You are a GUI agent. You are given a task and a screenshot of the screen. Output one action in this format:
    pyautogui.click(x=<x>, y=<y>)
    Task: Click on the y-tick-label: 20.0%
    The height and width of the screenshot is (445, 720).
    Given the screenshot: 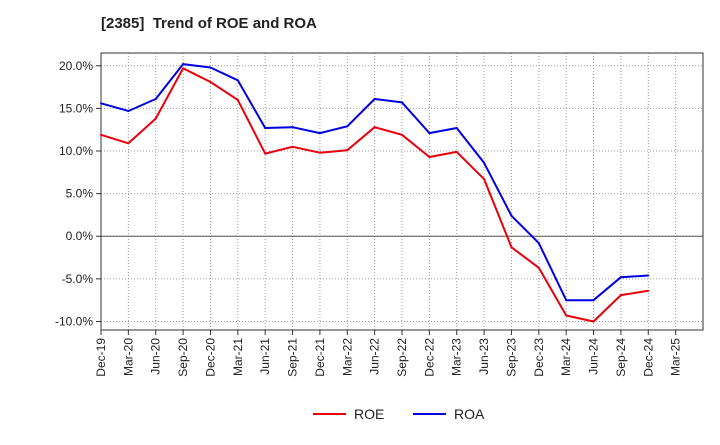 What is the action you would take?
    pyautogui.click(x=76, y=66)
    